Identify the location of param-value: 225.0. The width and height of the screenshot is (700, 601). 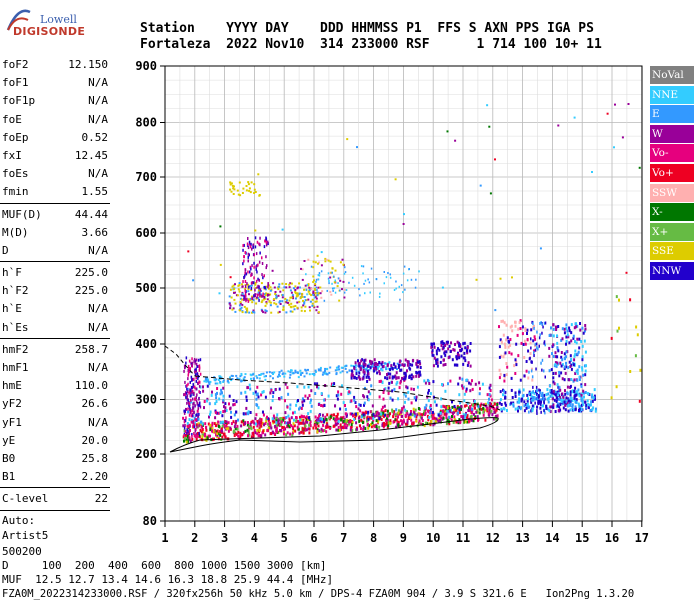
(91, 273).